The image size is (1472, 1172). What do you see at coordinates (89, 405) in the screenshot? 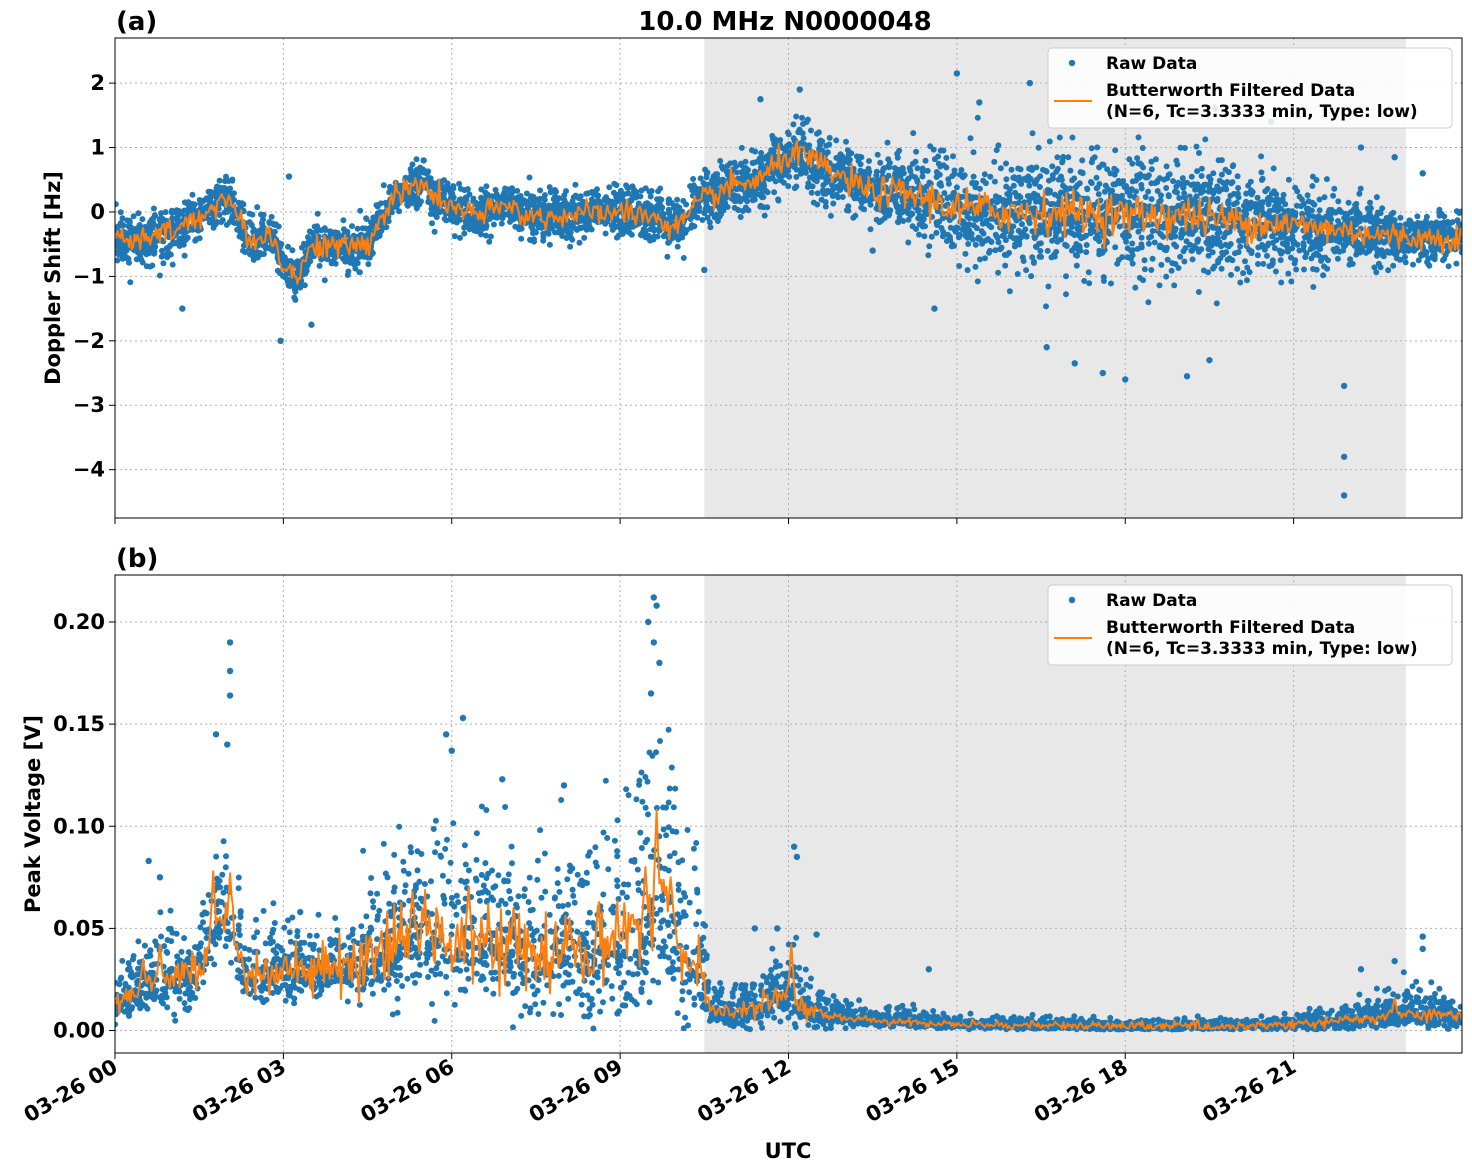
I see `y-tick-label: −3` at bounding box center [89, 405].